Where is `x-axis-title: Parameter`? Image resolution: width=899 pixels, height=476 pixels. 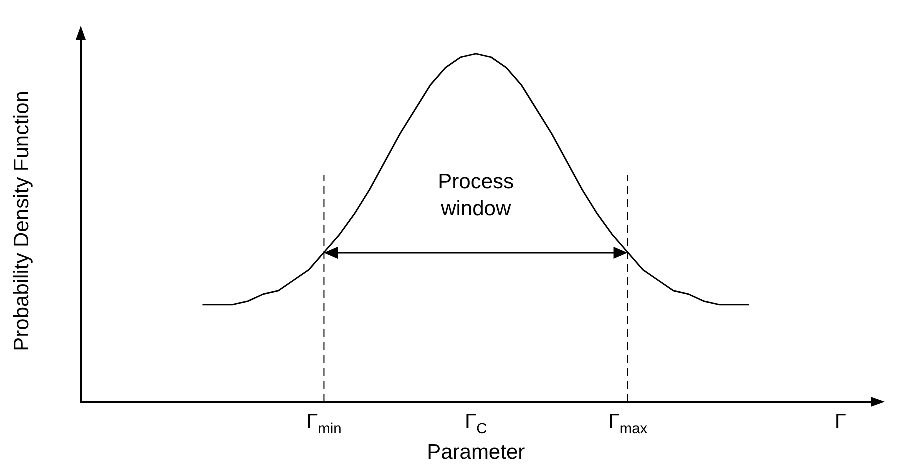 x-axis-title: Parameter is located at coordinates (476, 452).